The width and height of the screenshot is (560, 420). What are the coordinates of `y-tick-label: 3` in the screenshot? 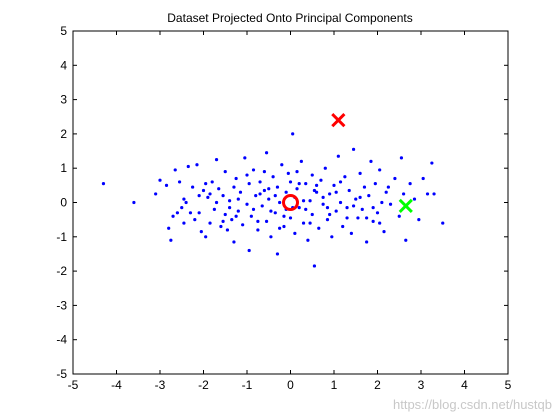 It's located at (63, 100).